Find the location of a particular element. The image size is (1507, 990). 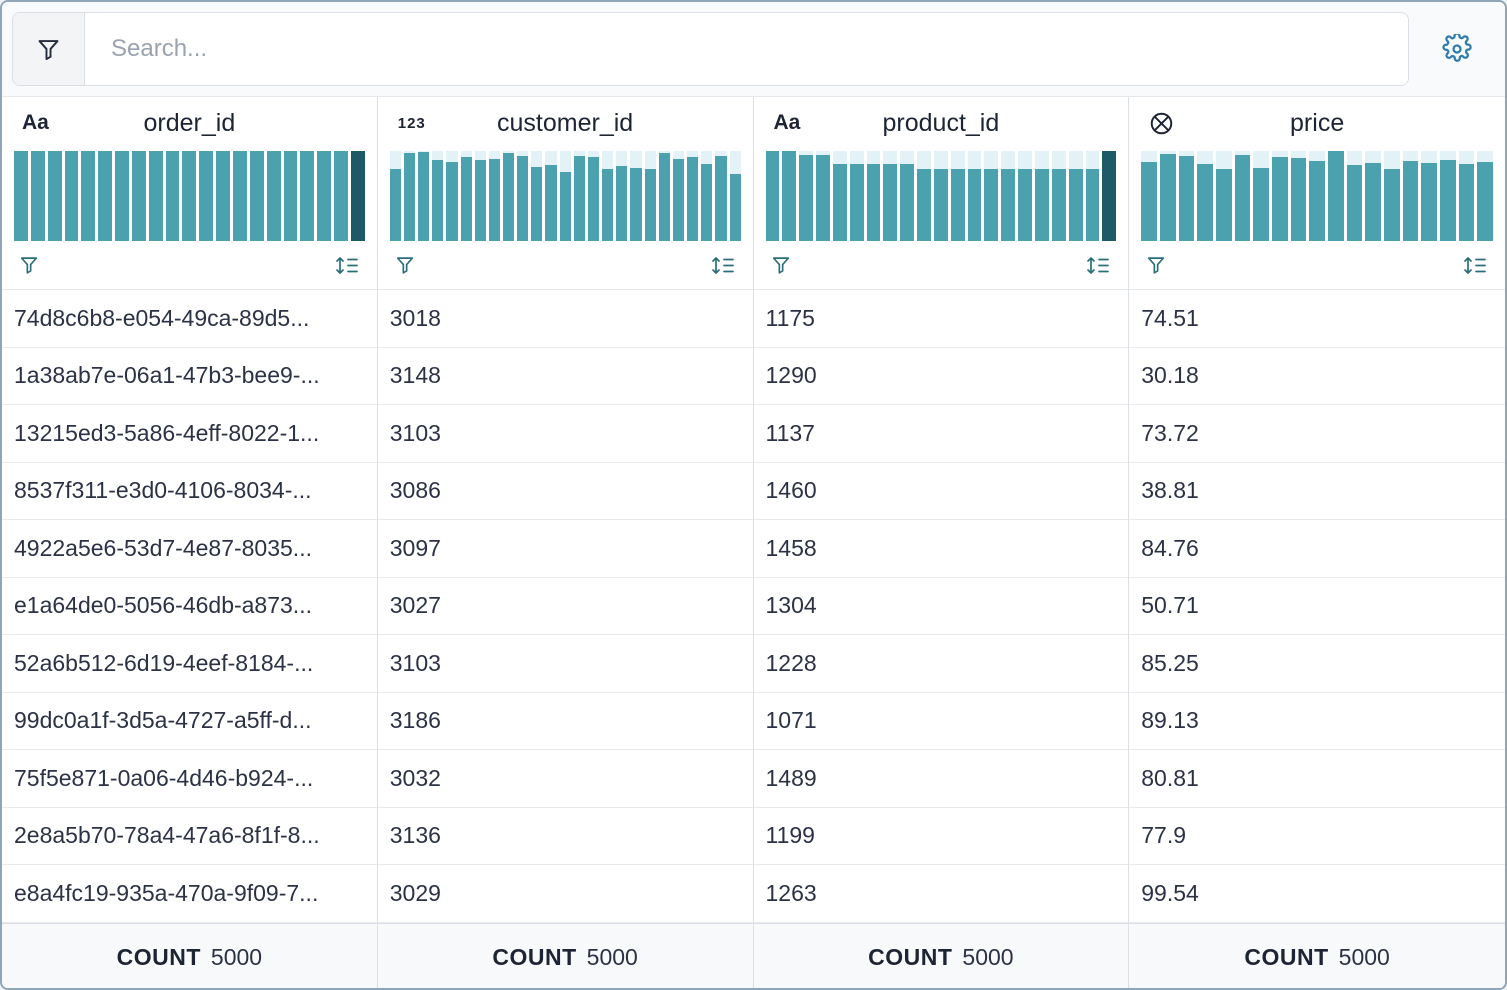

table-cell: 1071 is located at coordinates (941, 721).